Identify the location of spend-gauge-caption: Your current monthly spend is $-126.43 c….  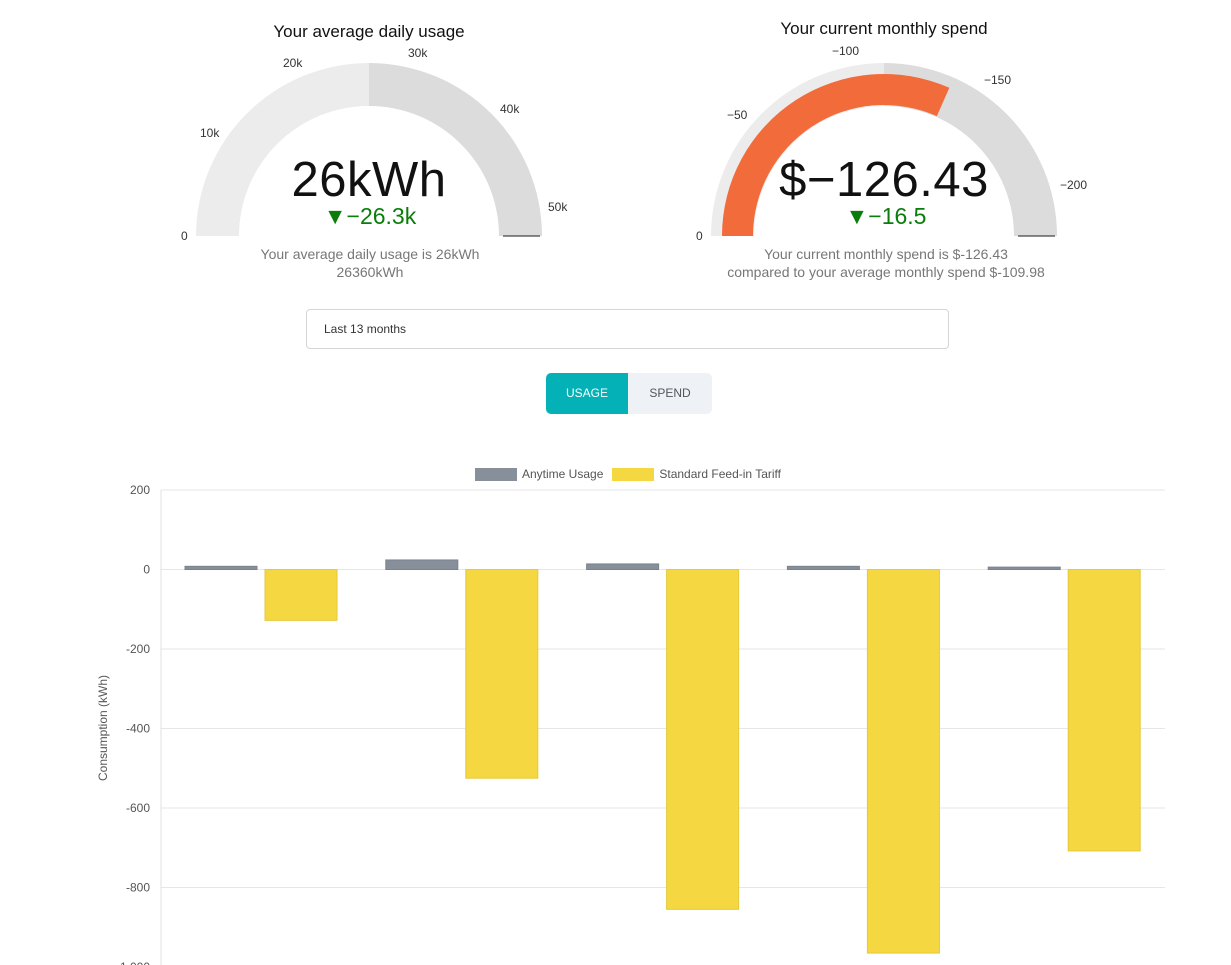
(886, 263).